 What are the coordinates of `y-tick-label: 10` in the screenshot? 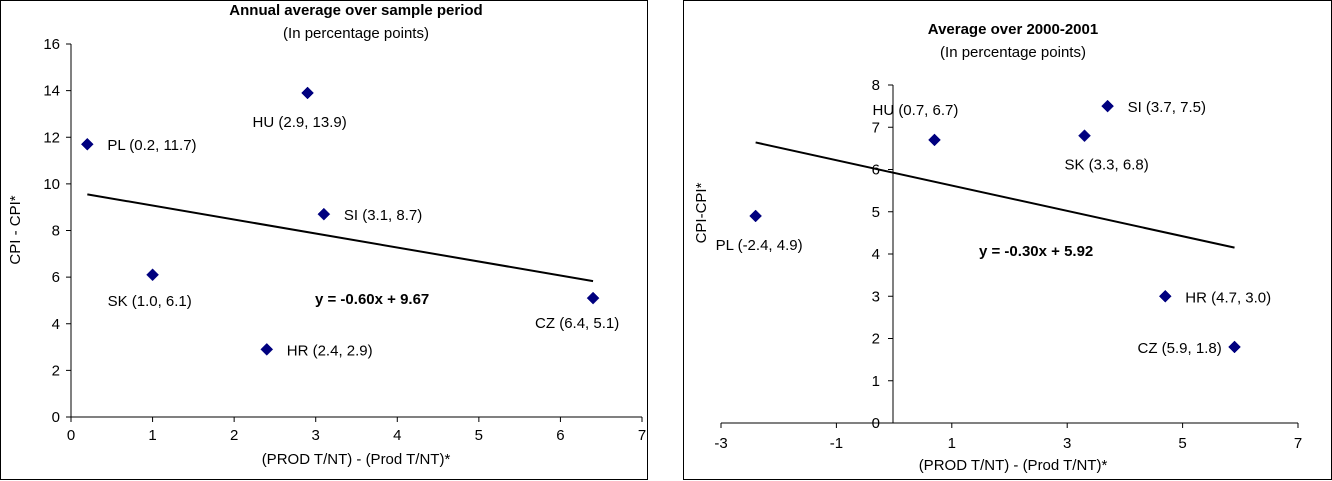 It's located at (51, 184).